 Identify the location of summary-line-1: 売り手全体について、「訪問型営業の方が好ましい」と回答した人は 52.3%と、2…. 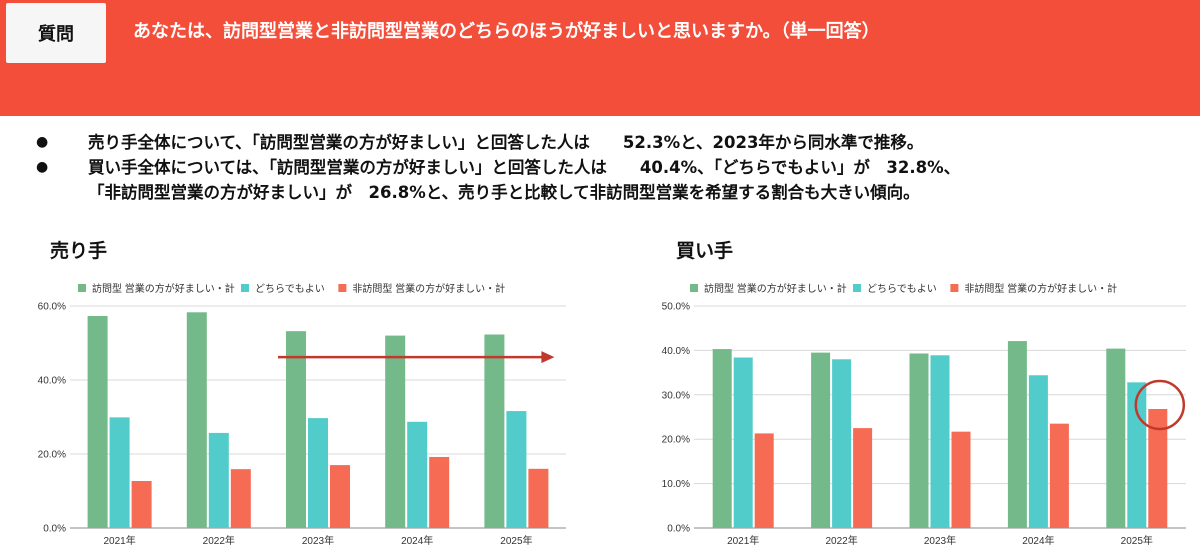
(506, 142).